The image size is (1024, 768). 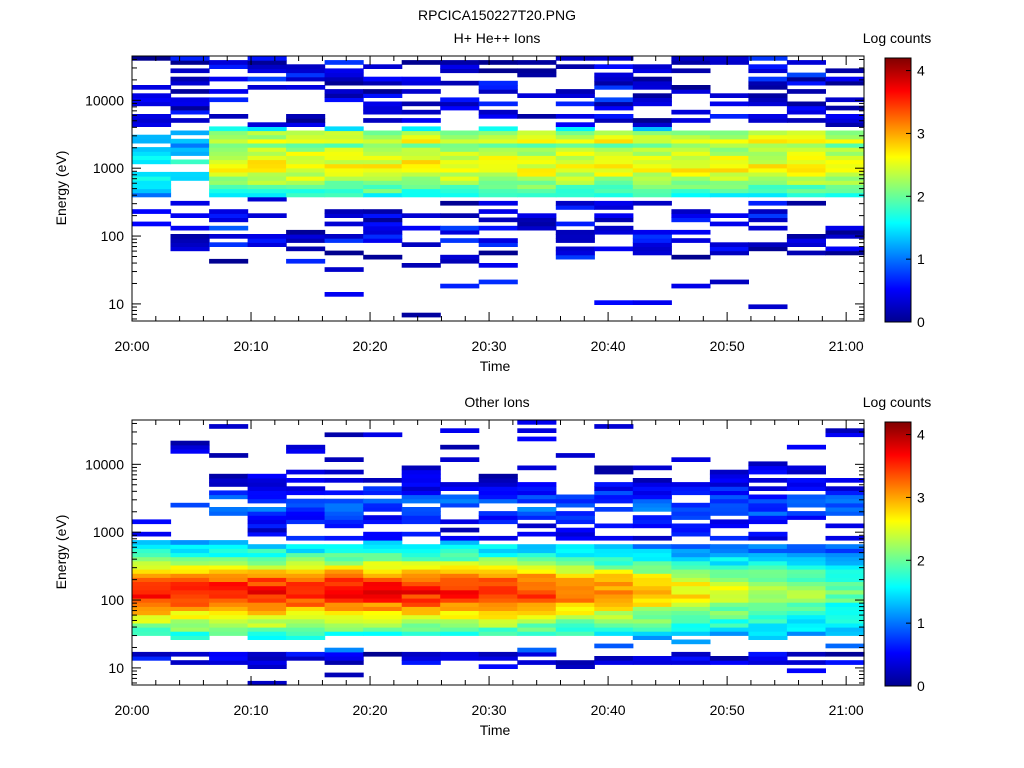 I want to click on x-tick-label: 20:30, so click(x=489, y=710).